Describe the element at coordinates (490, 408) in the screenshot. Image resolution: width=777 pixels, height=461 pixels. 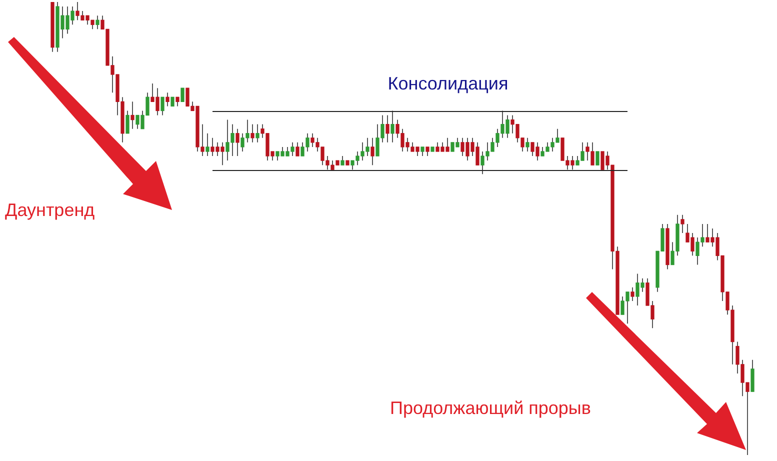
I see `annotation: Продолжающий прорыв` at that location.